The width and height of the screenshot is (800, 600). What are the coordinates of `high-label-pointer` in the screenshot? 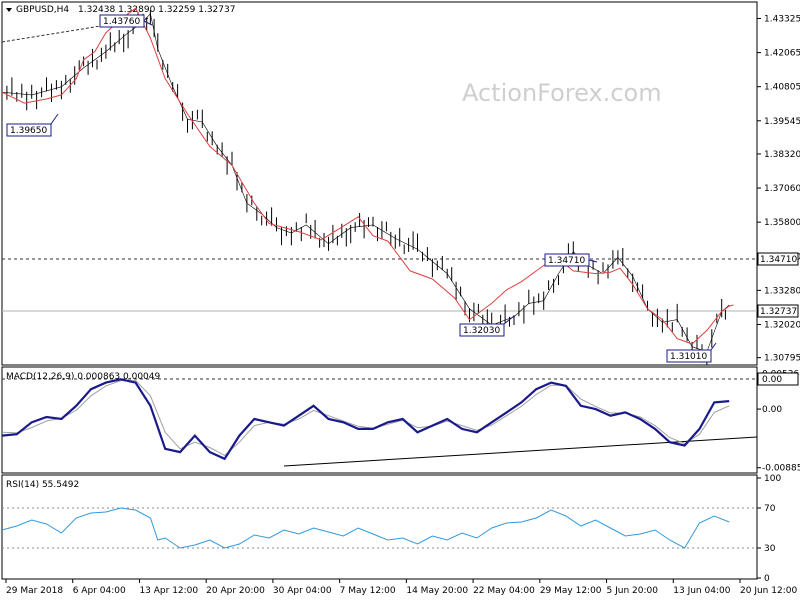 It's located at (148, 23).